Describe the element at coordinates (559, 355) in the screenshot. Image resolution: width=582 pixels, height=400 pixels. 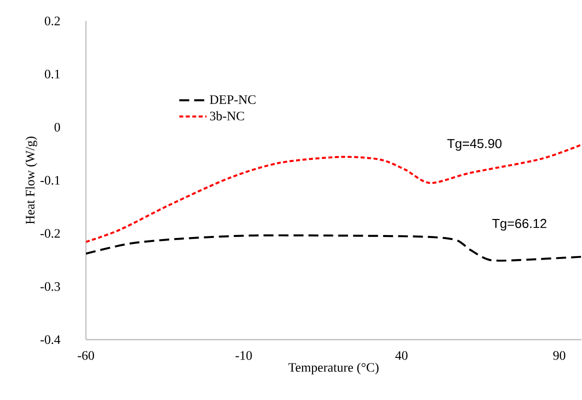
I see `x-tick-label: 90` at that location.